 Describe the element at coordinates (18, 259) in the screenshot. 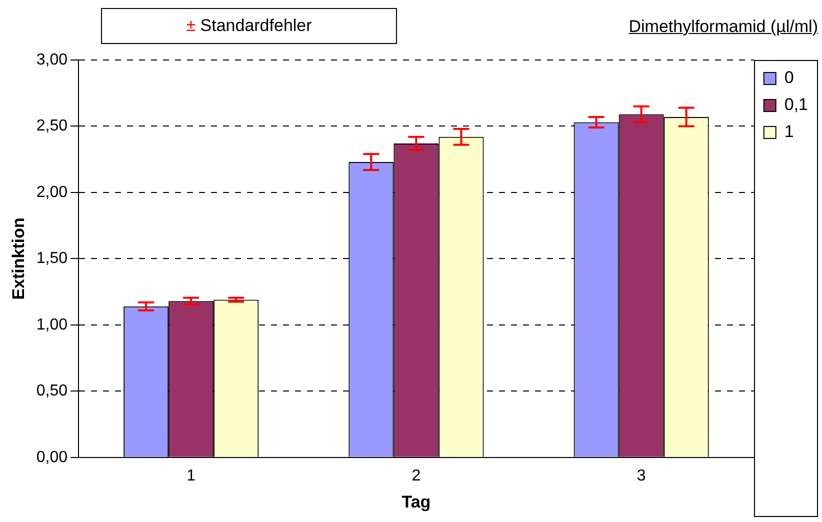

I see `y-axis-title: Extinktion` at that location.